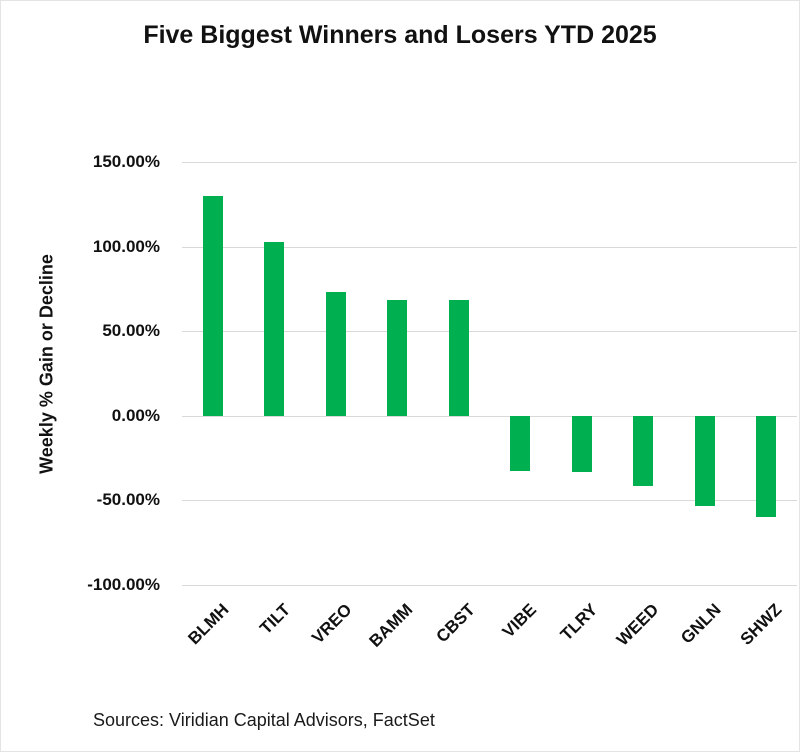 The image size is (800, 752). I want to click on gridline-100.00%, so click(489, 247).